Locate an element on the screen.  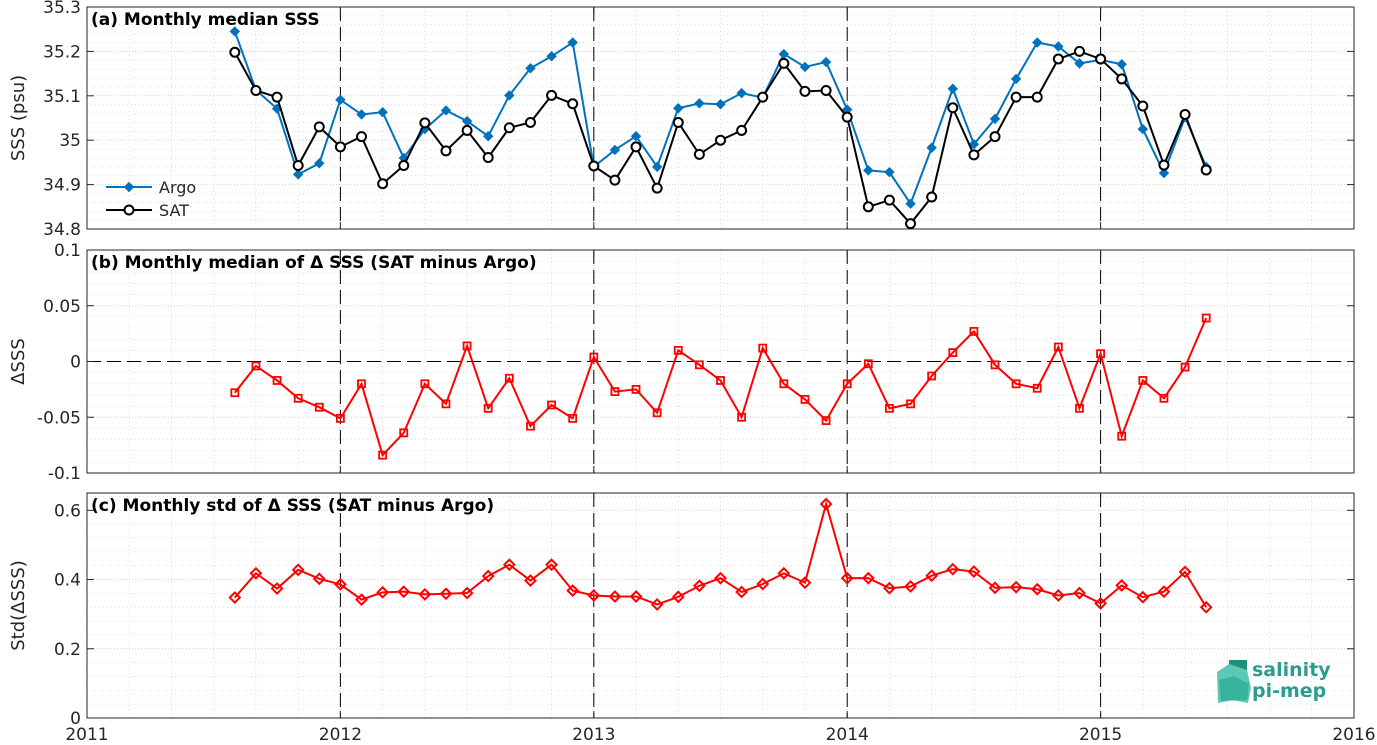
y-tick-label: -0.1 is located at coordinates (64, 474).